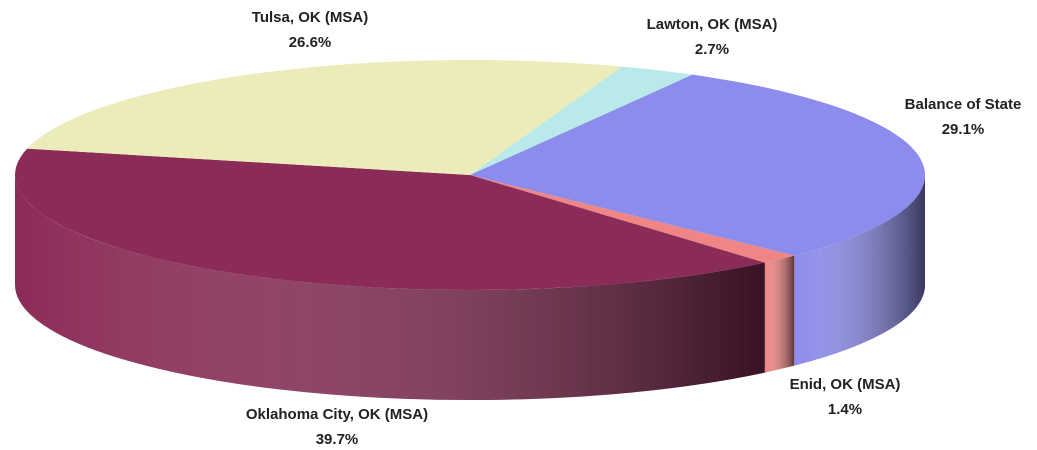 The width and height of the screenshot is (1037, 450). I want to click on slice-label: Enid, OK (MSA), so click(845, 384).